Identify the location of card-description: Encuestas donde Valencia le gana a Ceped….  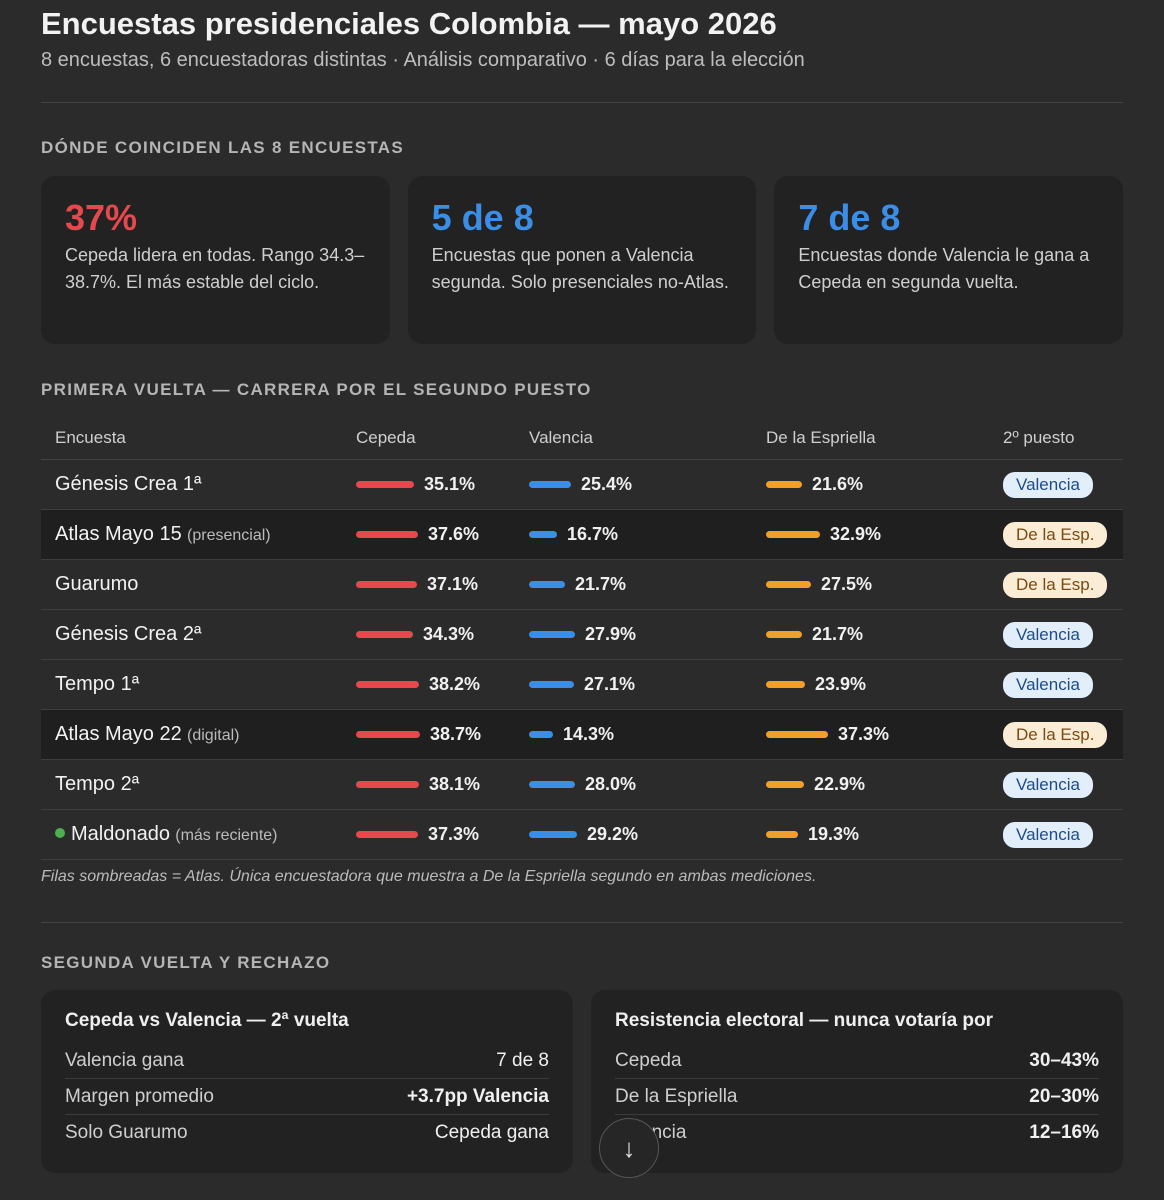
(944, 268).